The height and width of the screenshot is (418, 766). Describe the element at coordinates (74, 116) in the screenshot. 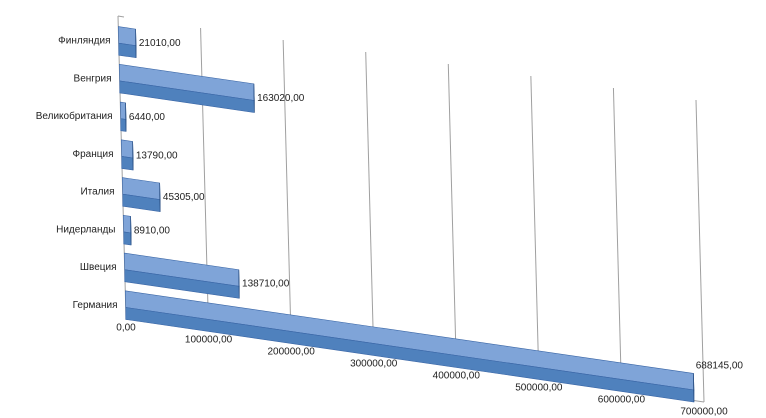

I see `category-label-2: Великобритания` at that location.